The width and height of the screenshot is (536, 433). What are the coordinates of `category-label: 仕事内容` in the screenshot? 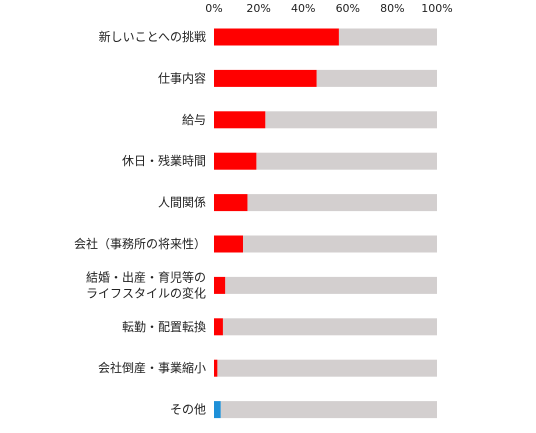 It's located at (182, 77).